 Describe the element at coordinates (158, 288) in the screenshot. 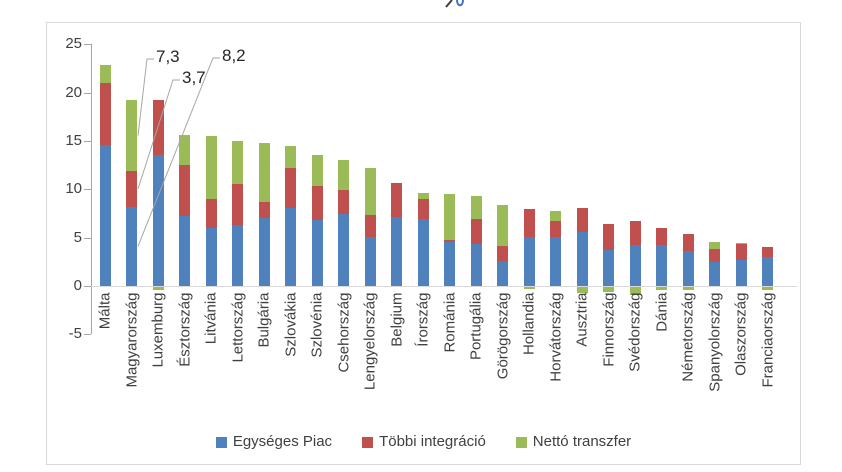

I see `bar-Luxemburg-Nettó transzfer` at that location.